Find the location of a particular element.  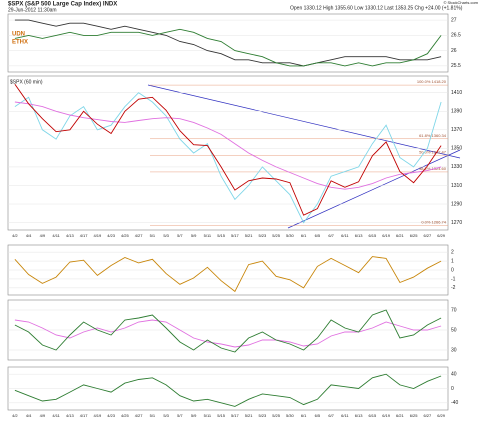

chart-title: $SPX (S&P 500 Large Cap Index) INDX is located at coordinates (62, 5).